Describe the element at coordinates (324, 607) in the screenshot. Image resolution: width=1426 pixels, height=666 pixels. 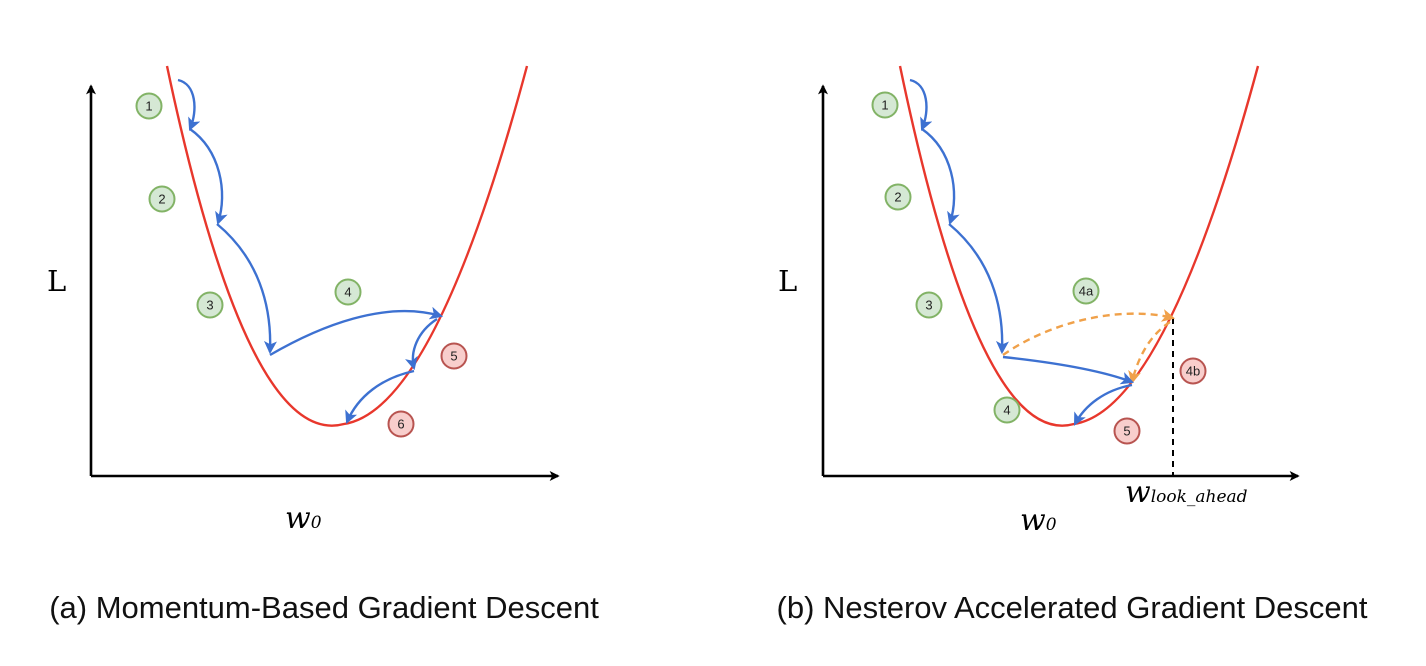
I see `panel-caption: (a) Momentum-Based Gradient Descent` at that location.